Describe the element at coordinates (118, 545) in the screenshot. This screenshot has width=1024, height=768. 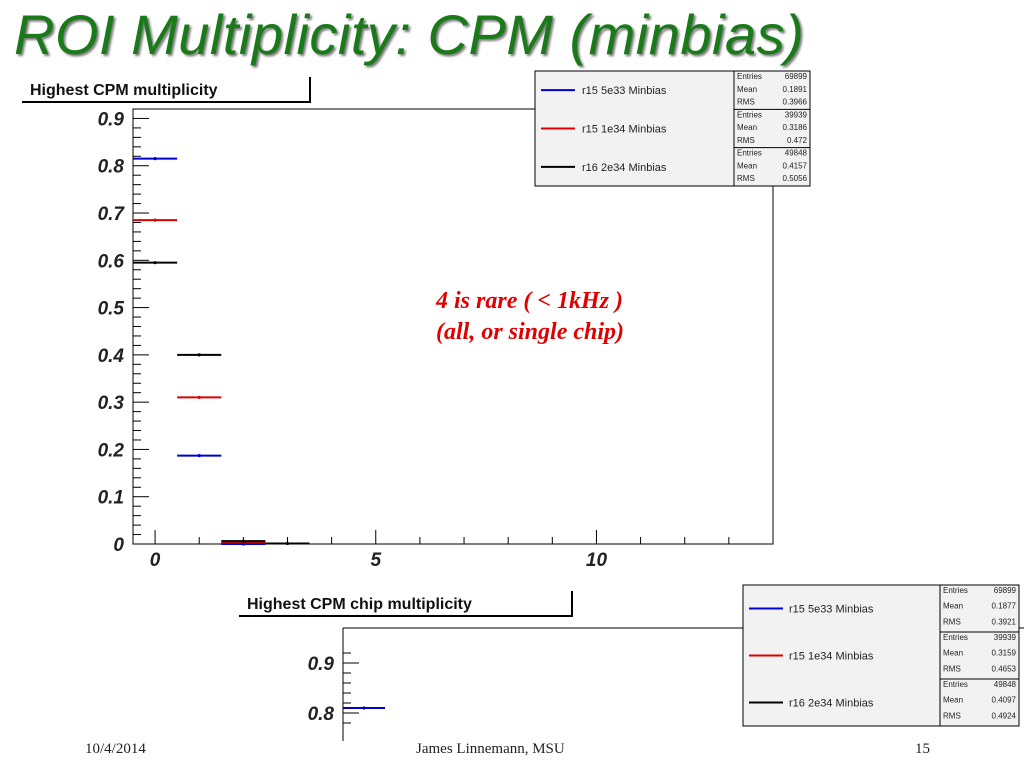
I see `plot1-y-tick-label: 0` at that location.